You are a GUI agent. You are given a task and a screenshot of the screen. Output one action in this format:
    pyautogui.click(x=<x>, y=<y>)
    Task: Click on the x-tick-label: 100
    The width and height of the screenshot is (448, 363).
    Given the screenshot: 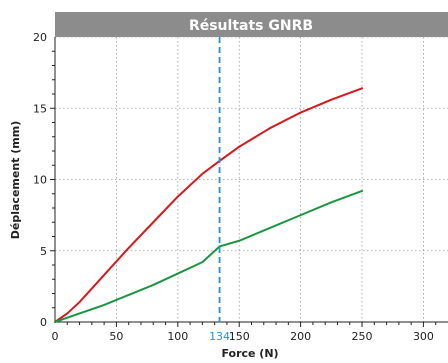 What is the action you would take?
    pyautogui.click(x=177, y=336)
    